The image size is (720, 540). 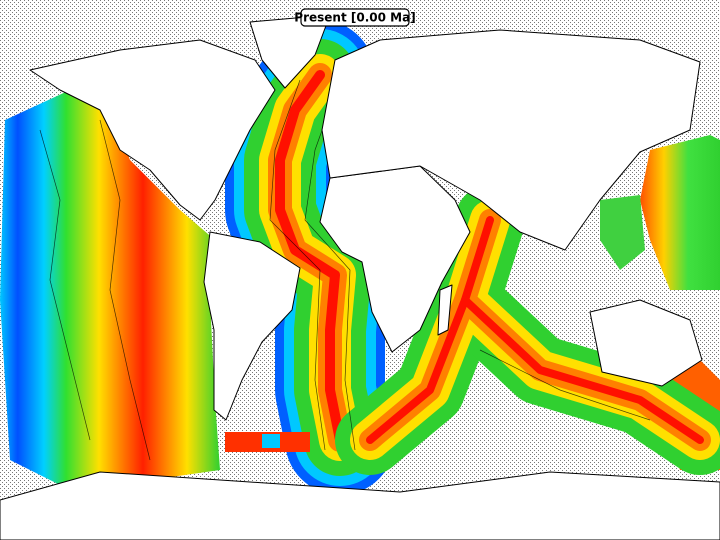 I want to click on south-america, so click(x=252, y=326).